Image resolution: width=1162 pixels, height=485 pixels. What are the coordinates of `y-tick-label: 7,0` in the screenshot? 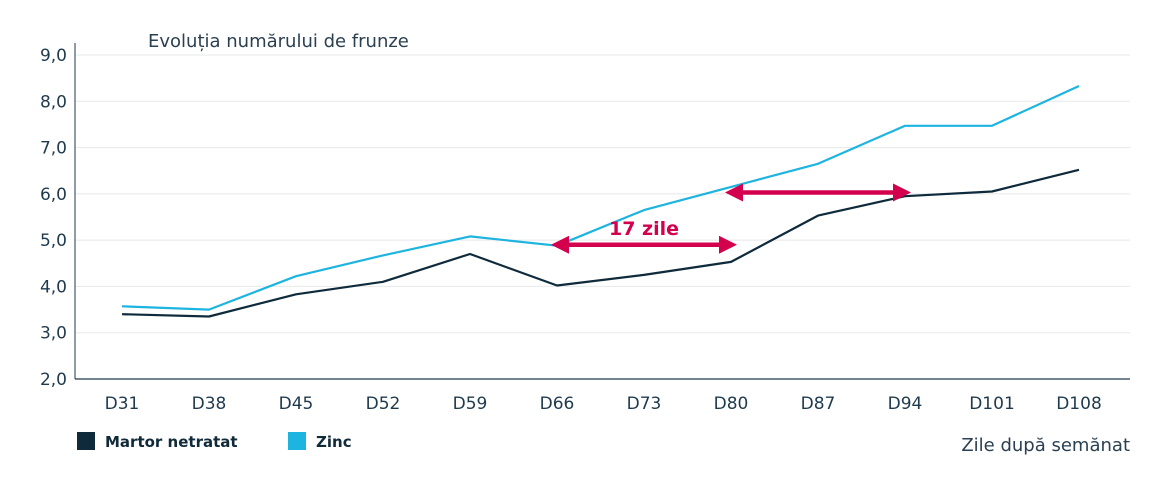 It's located at (53, 149).